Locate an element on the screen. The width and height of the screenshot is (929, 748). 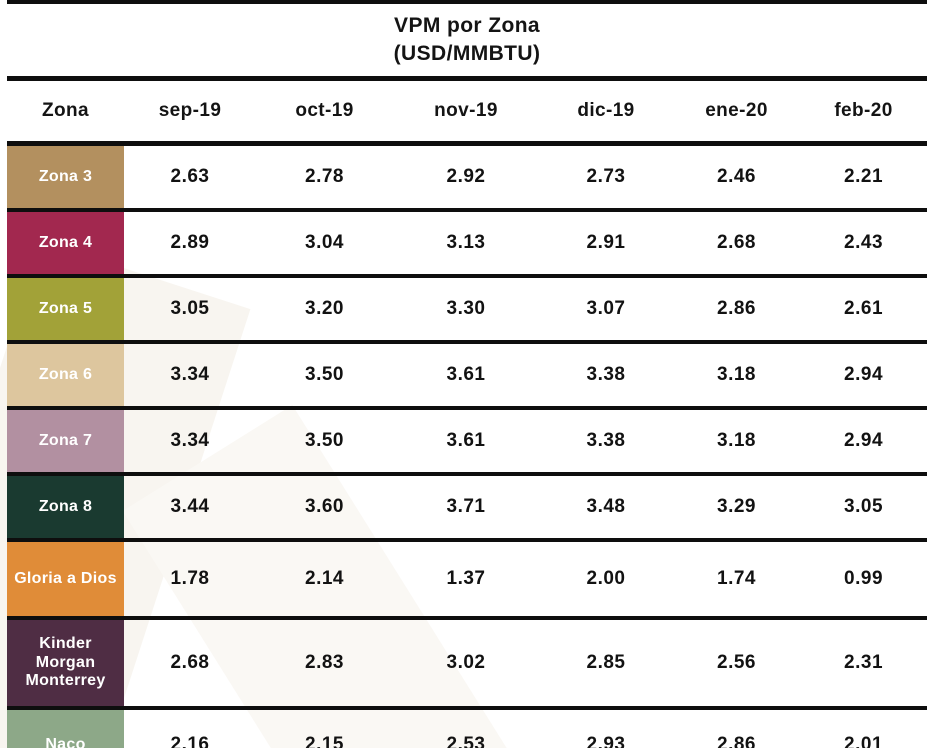
value-cell: 2.91 is located at coordinates (606, 244).